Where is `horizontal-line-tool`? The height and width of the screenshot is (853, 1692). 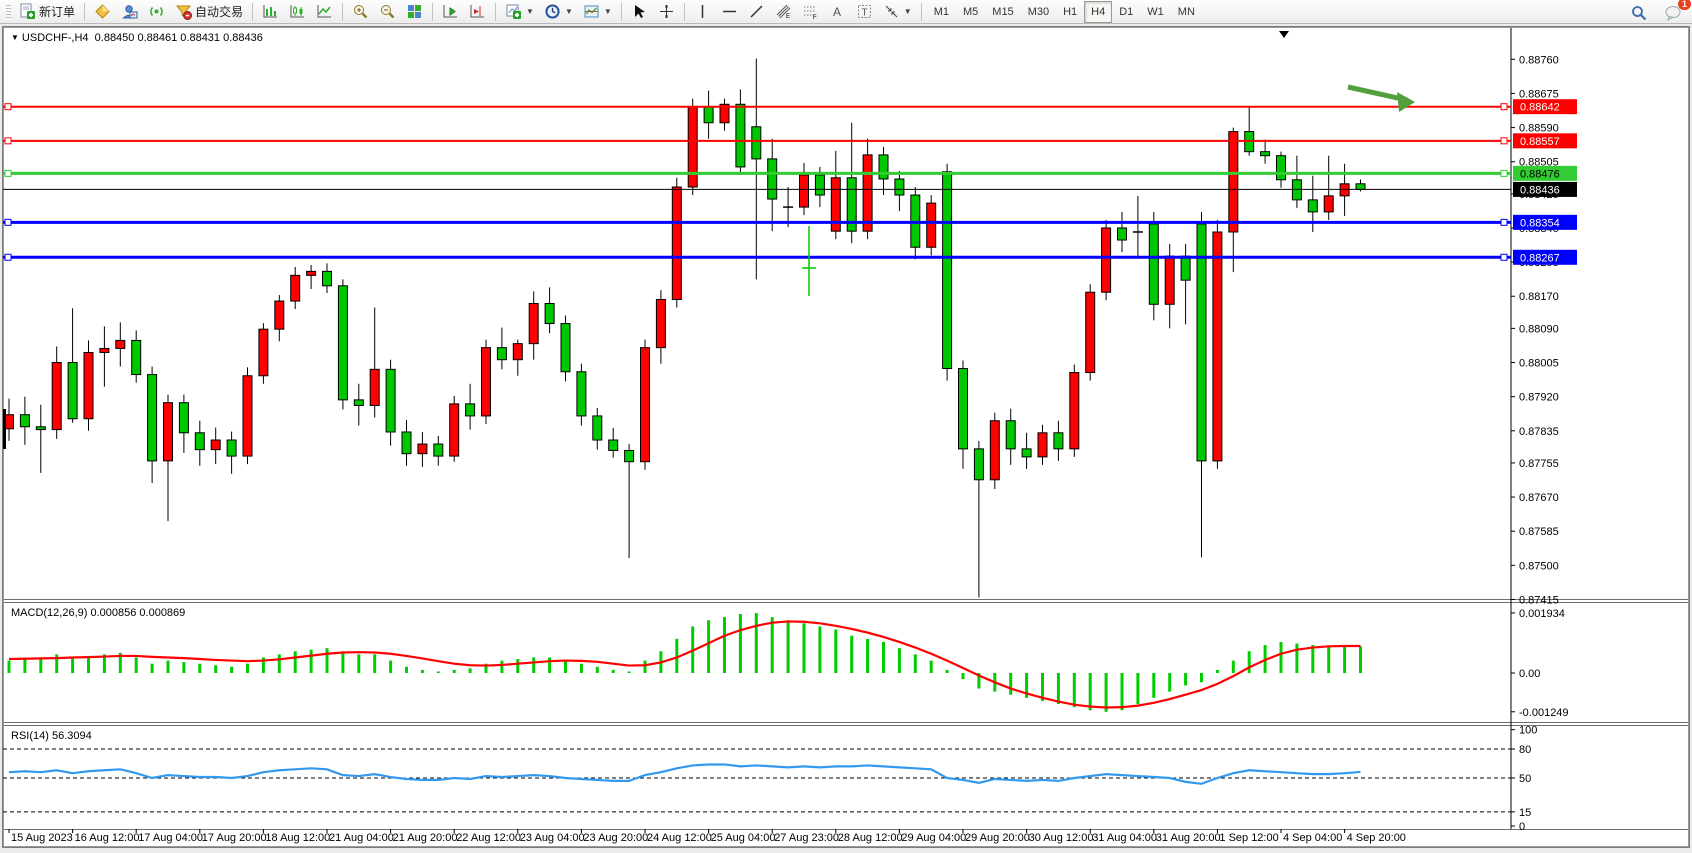 horizontal-line-tool is located at coordinates (729, 12).